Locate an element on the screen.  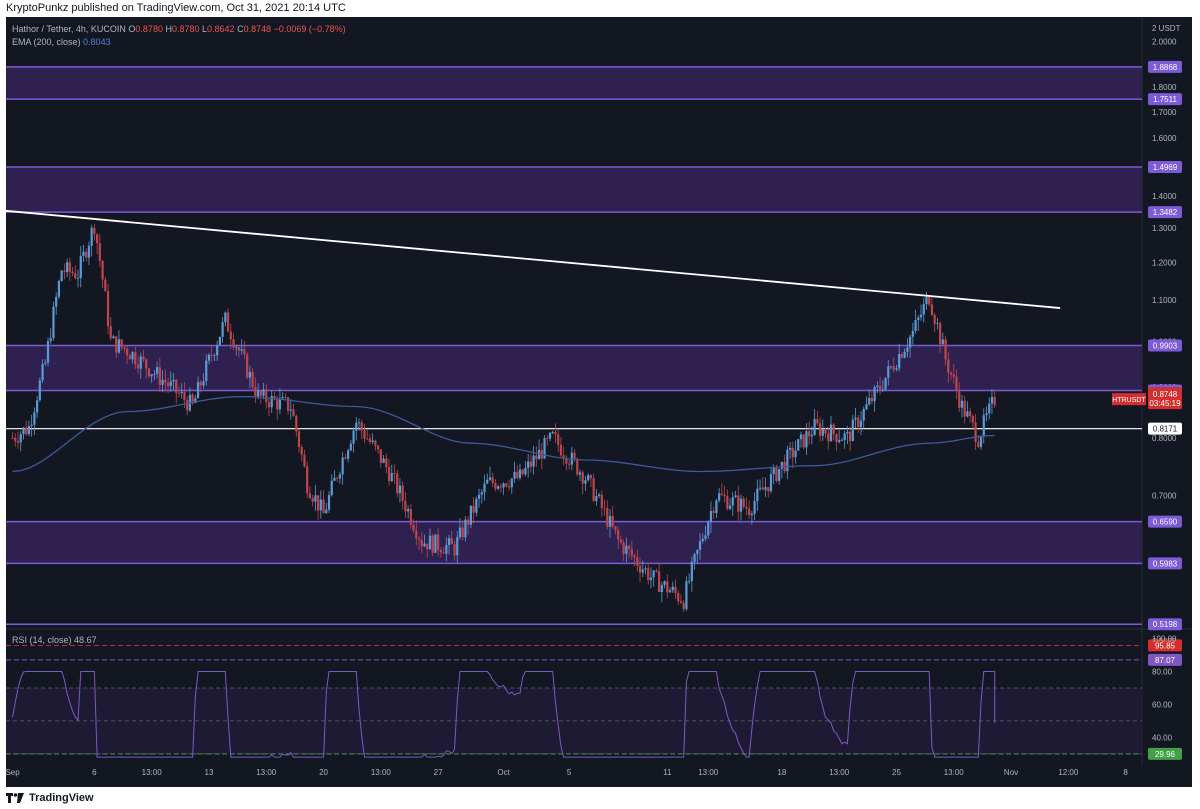
time-axis-tick: 5 is located at coordinates (569, 772).